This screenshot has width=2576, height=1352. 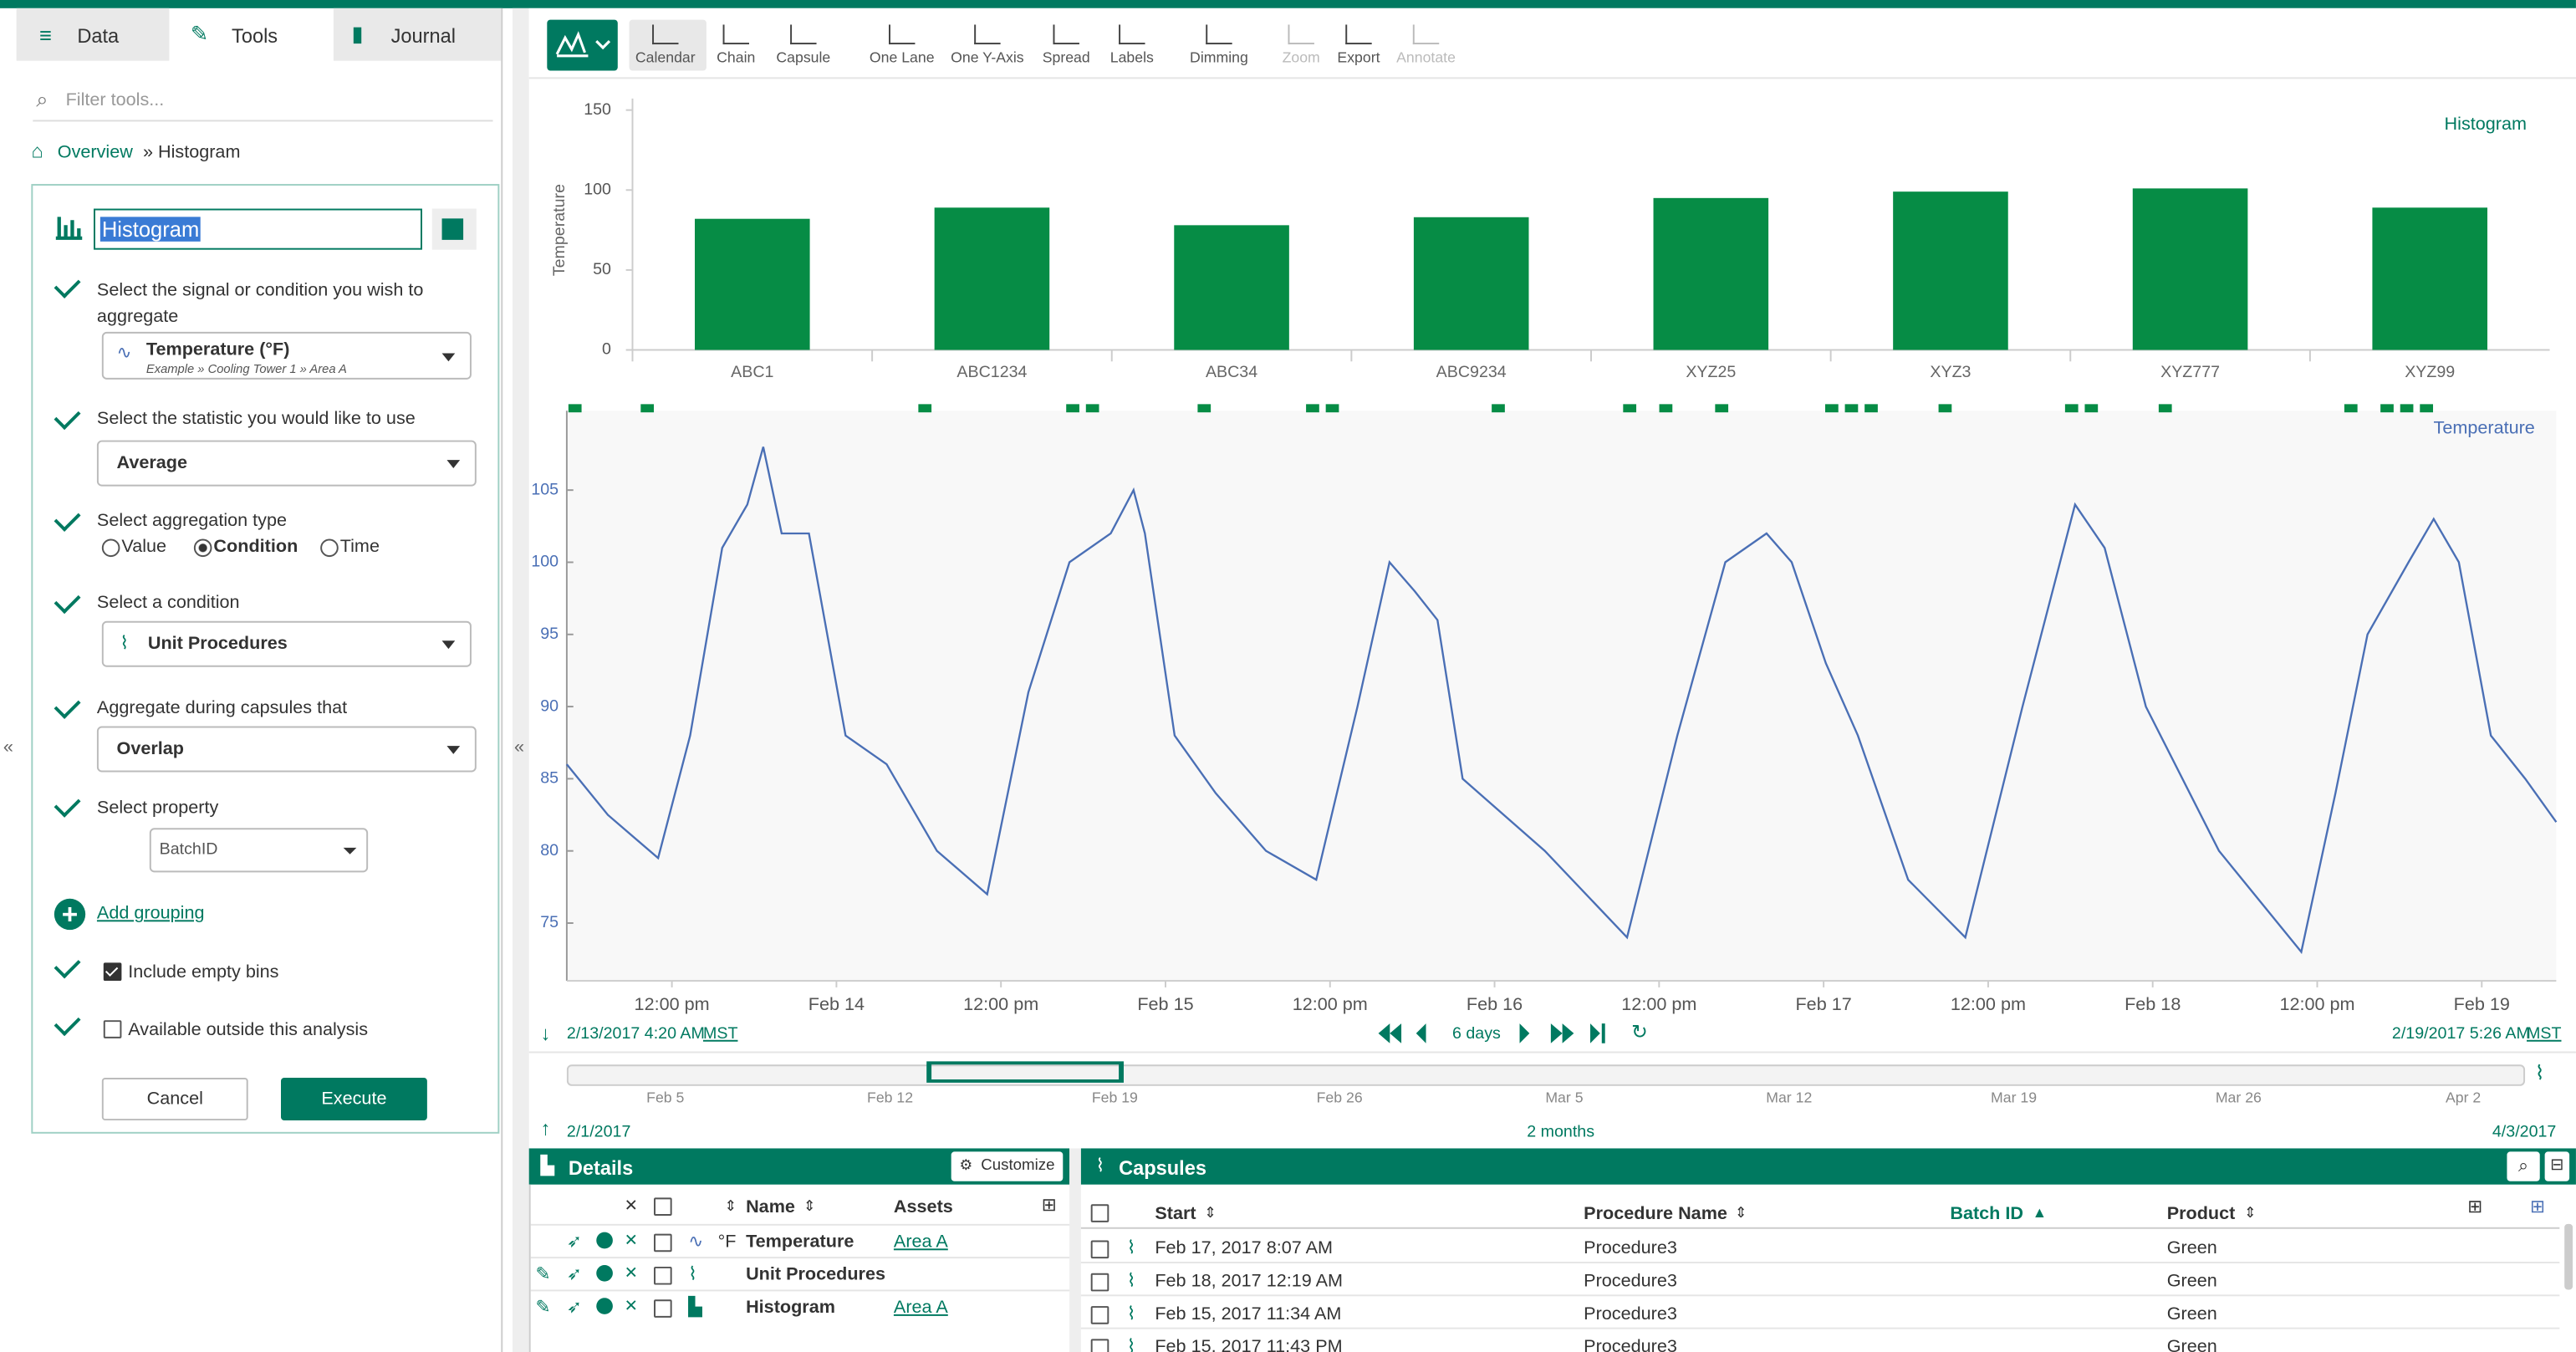 What do you see at coordinates (150, 913) in the screenshot?
I see `add-grouping-link: Add grouping` at bounding box center [150, 913].